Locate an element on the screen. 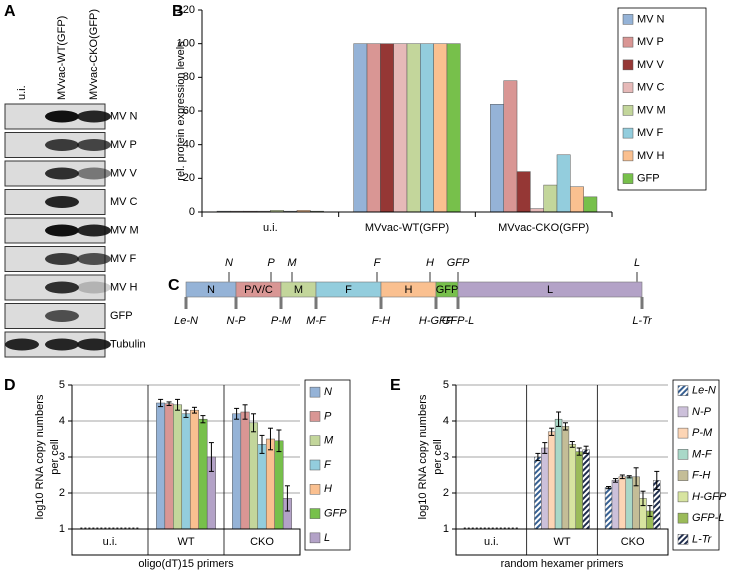 This screenshot has width=740, height=571. legend-label: N-P is located at coordinates (702, 412).